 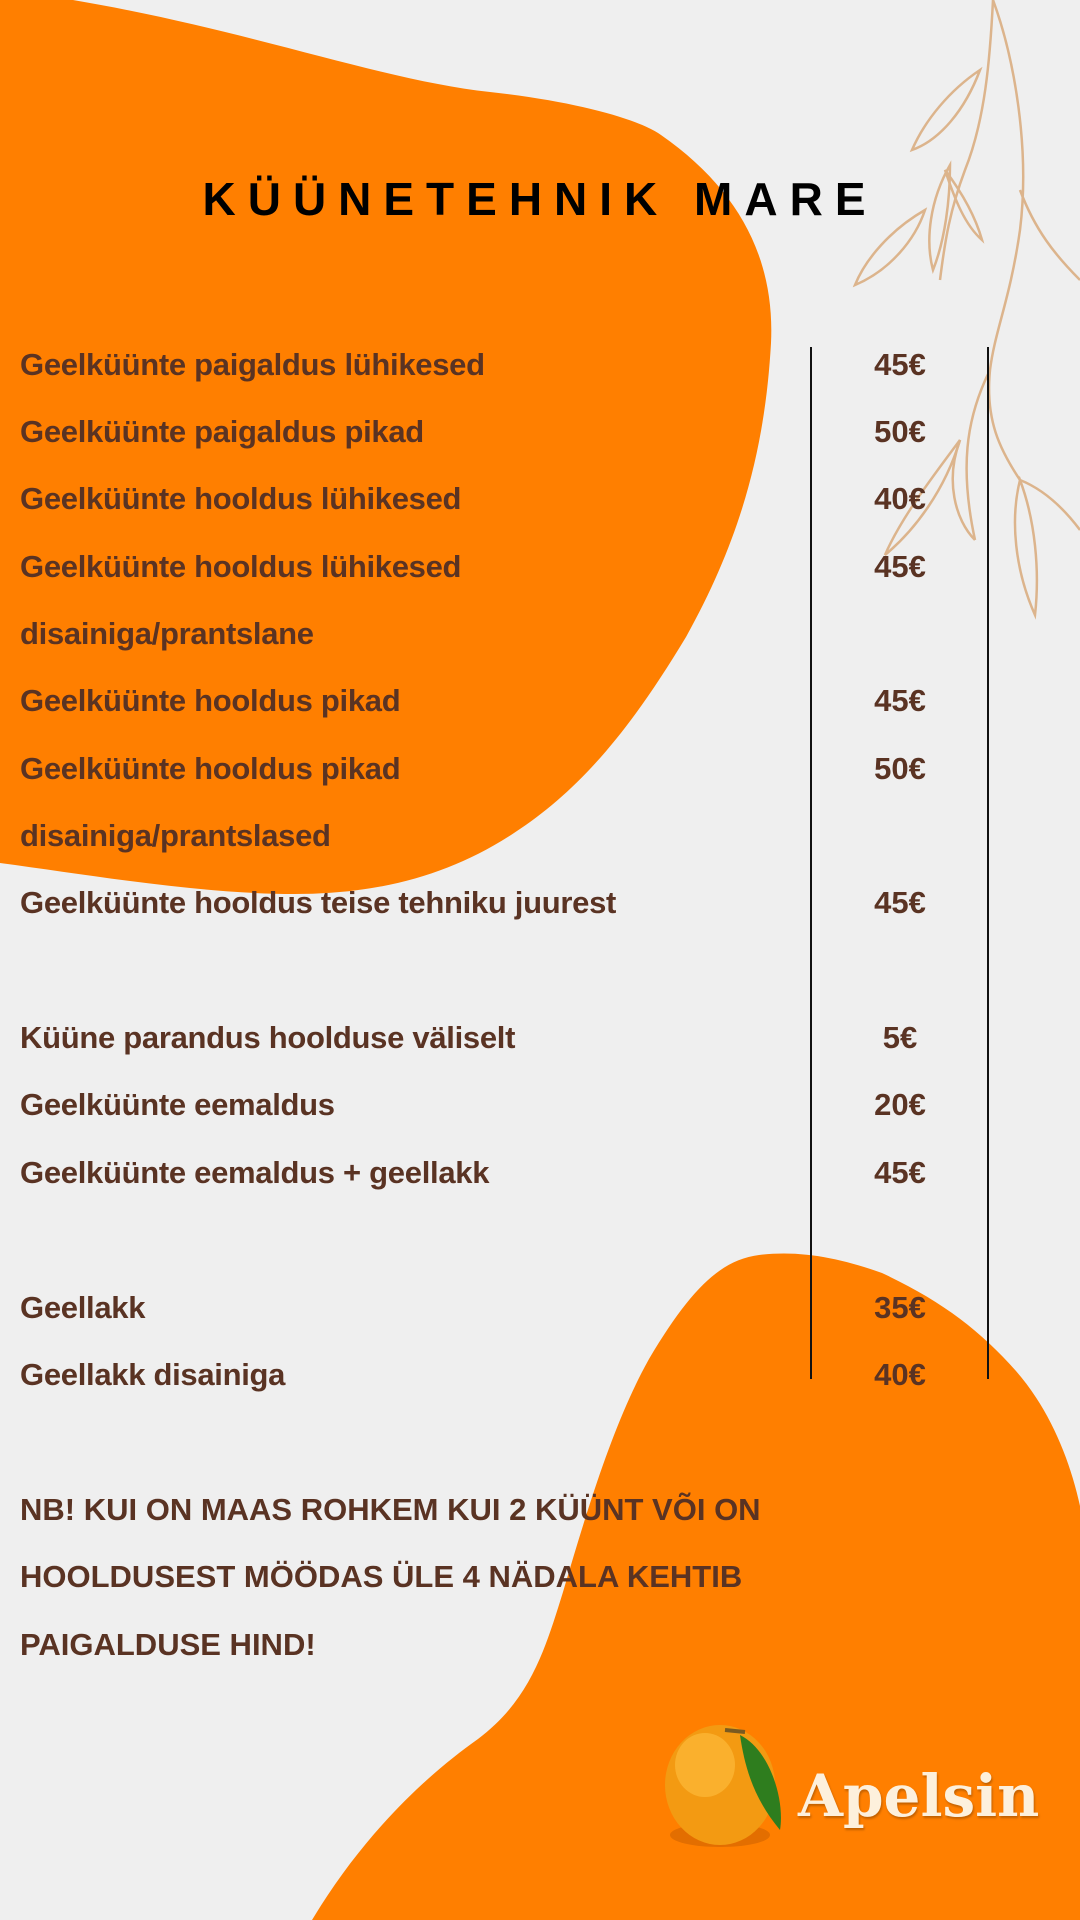 I want to click on service-name: Geelküünte eemaldus, so click(x=177, y=1104).